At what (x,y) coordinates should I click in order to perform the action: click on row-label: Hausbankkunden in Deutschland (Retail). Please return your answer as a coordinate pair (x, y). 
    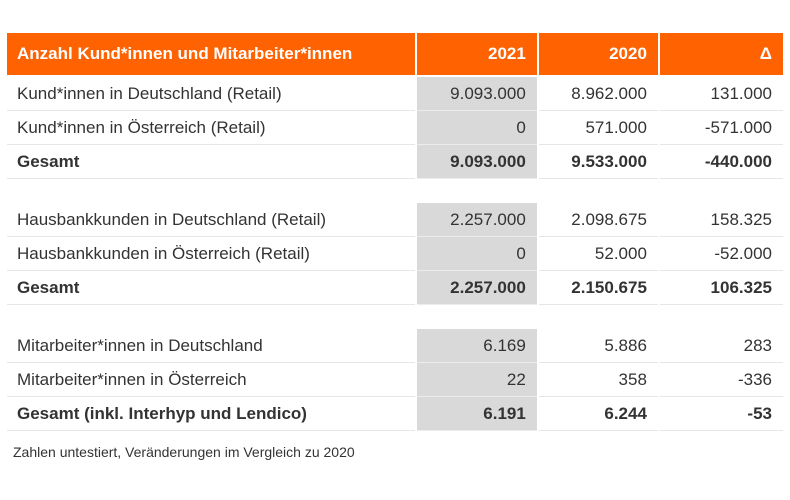
    Looking at the image, I should click on (211, 220).